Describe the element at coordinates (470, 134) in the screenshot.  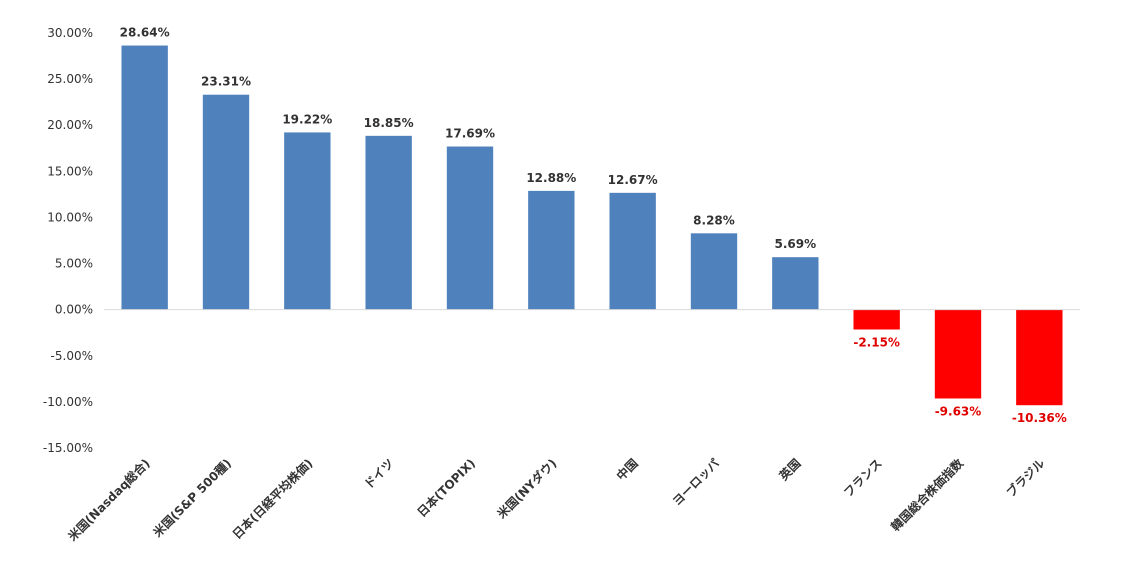
I see `data-label: 17.69%` at that location.